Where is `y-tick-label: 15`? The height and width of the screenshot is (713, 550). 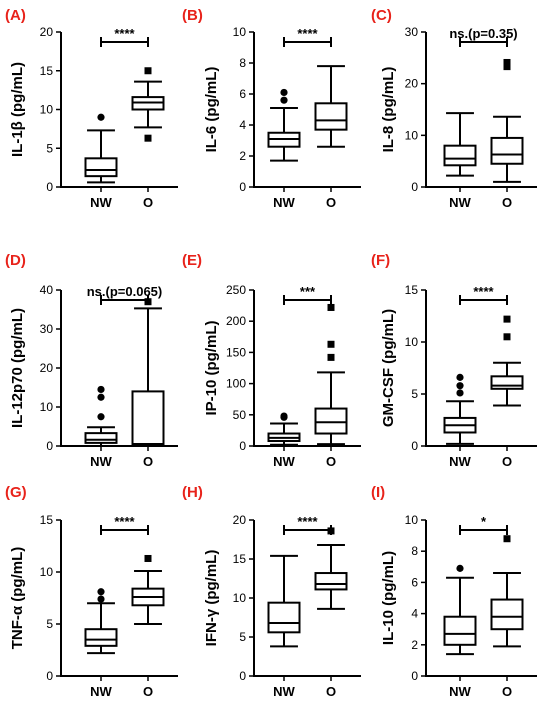
y-tick-label: 15 is located at coordinates (412, 290).